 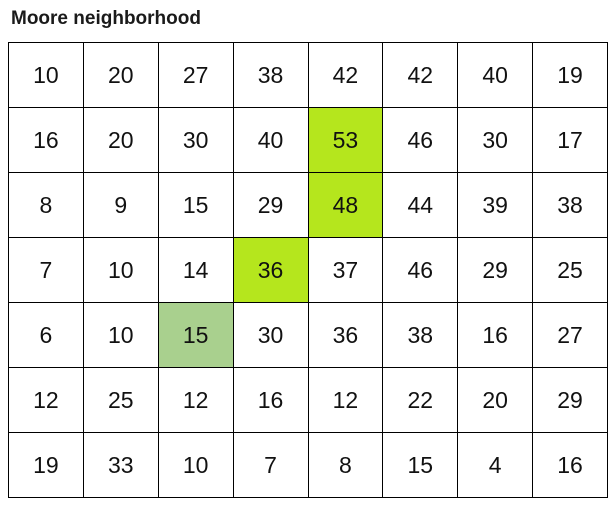 What do you see at coordinates (346, 335) in the screenshot?
I see `grid-cell: 36` at bounding box center [346, 335].